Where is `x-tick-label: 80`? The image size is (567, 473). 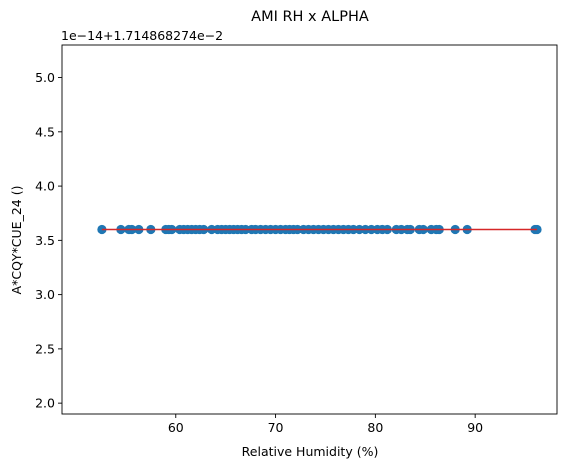 x-tick-label: 80 is located at coordinates (375, 427).